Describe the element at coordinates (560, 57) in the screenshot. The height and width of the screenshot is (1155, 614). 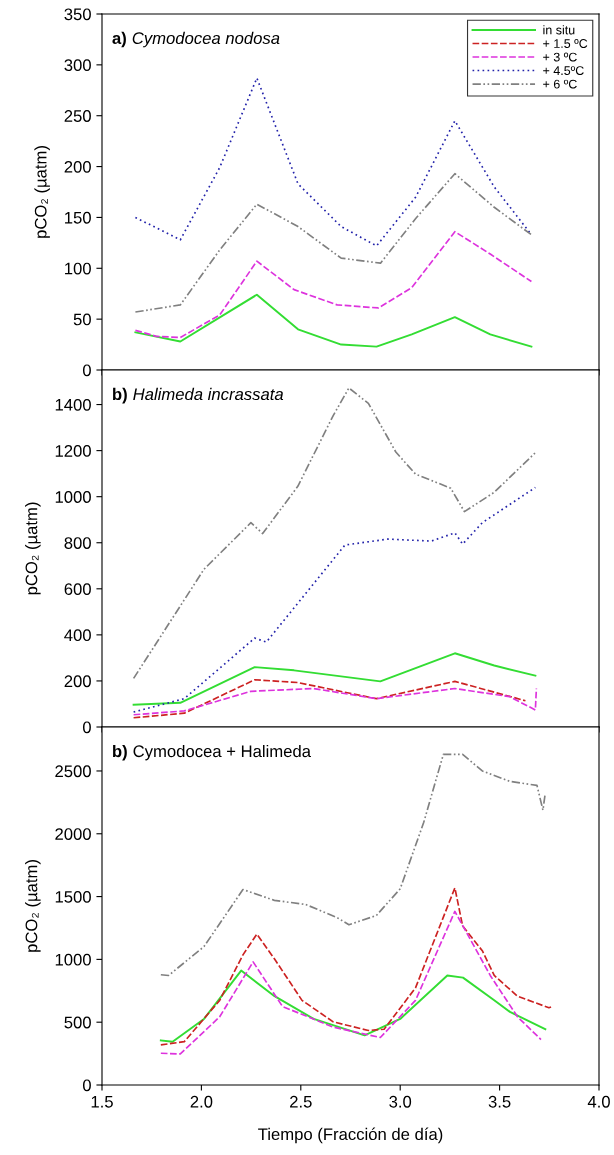
I see `legend-label: + 3 ºC` at that location.